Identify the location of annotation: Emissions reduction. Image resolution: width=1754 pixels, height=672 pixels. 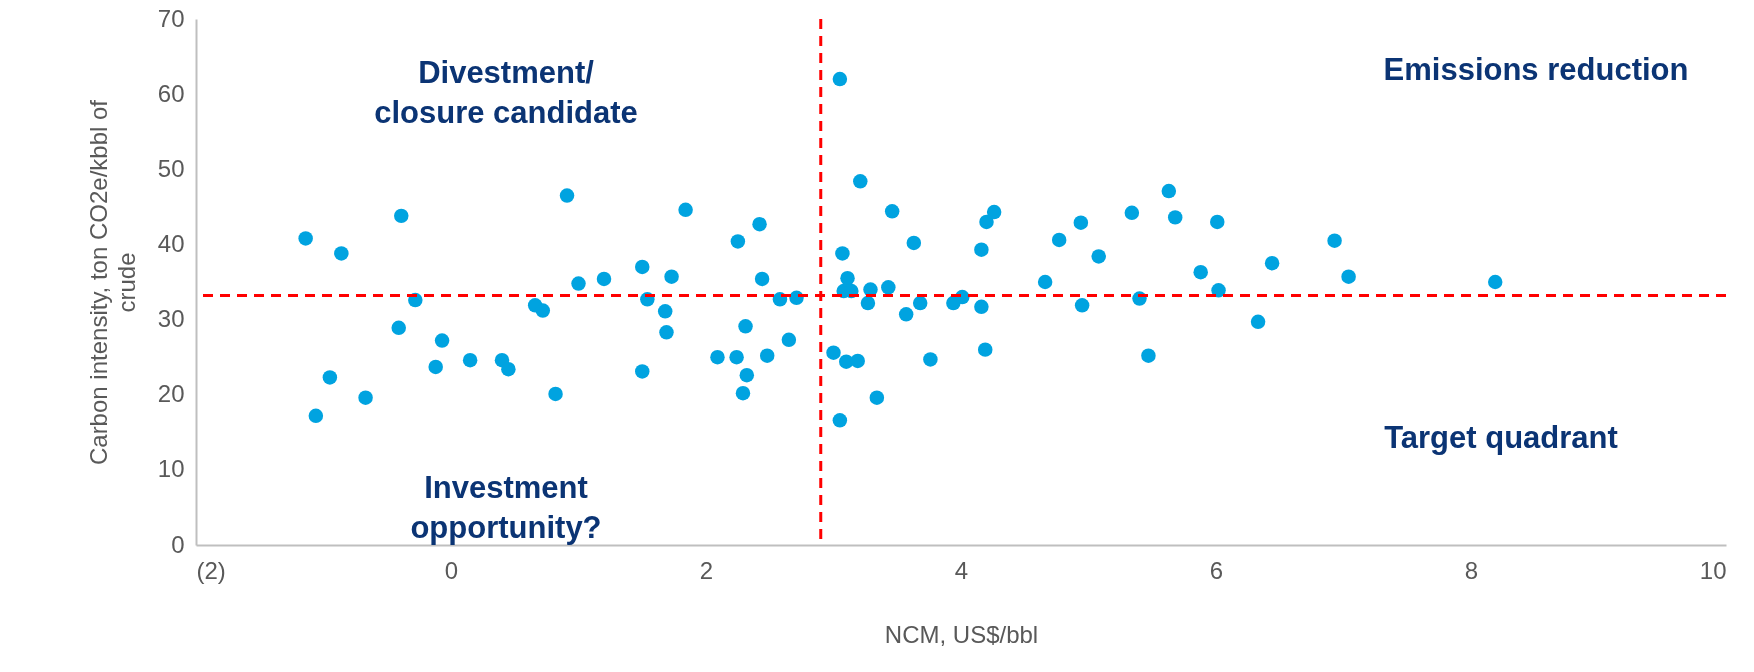
(1536, 69).